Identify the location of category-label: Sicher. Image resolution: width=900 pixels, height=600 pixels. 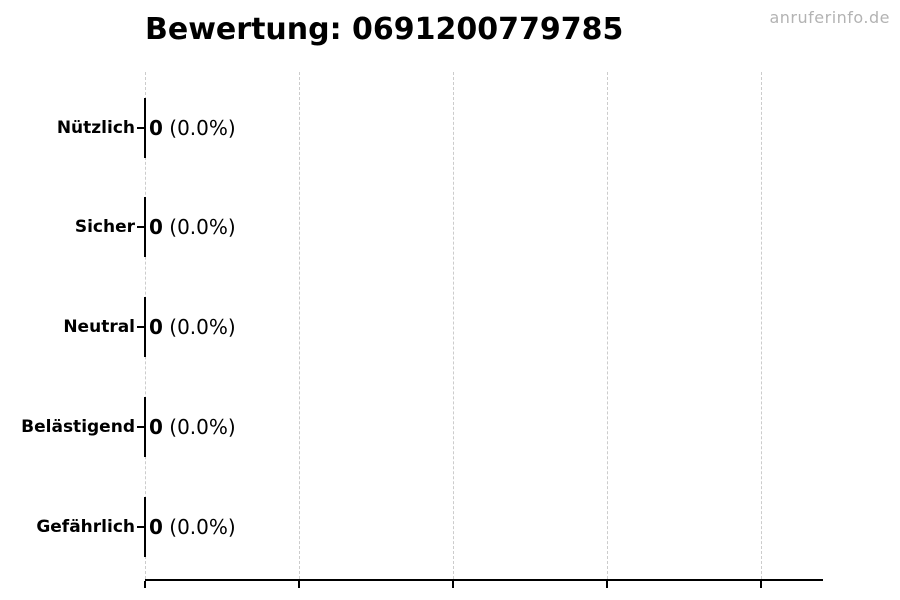
(104, 227).